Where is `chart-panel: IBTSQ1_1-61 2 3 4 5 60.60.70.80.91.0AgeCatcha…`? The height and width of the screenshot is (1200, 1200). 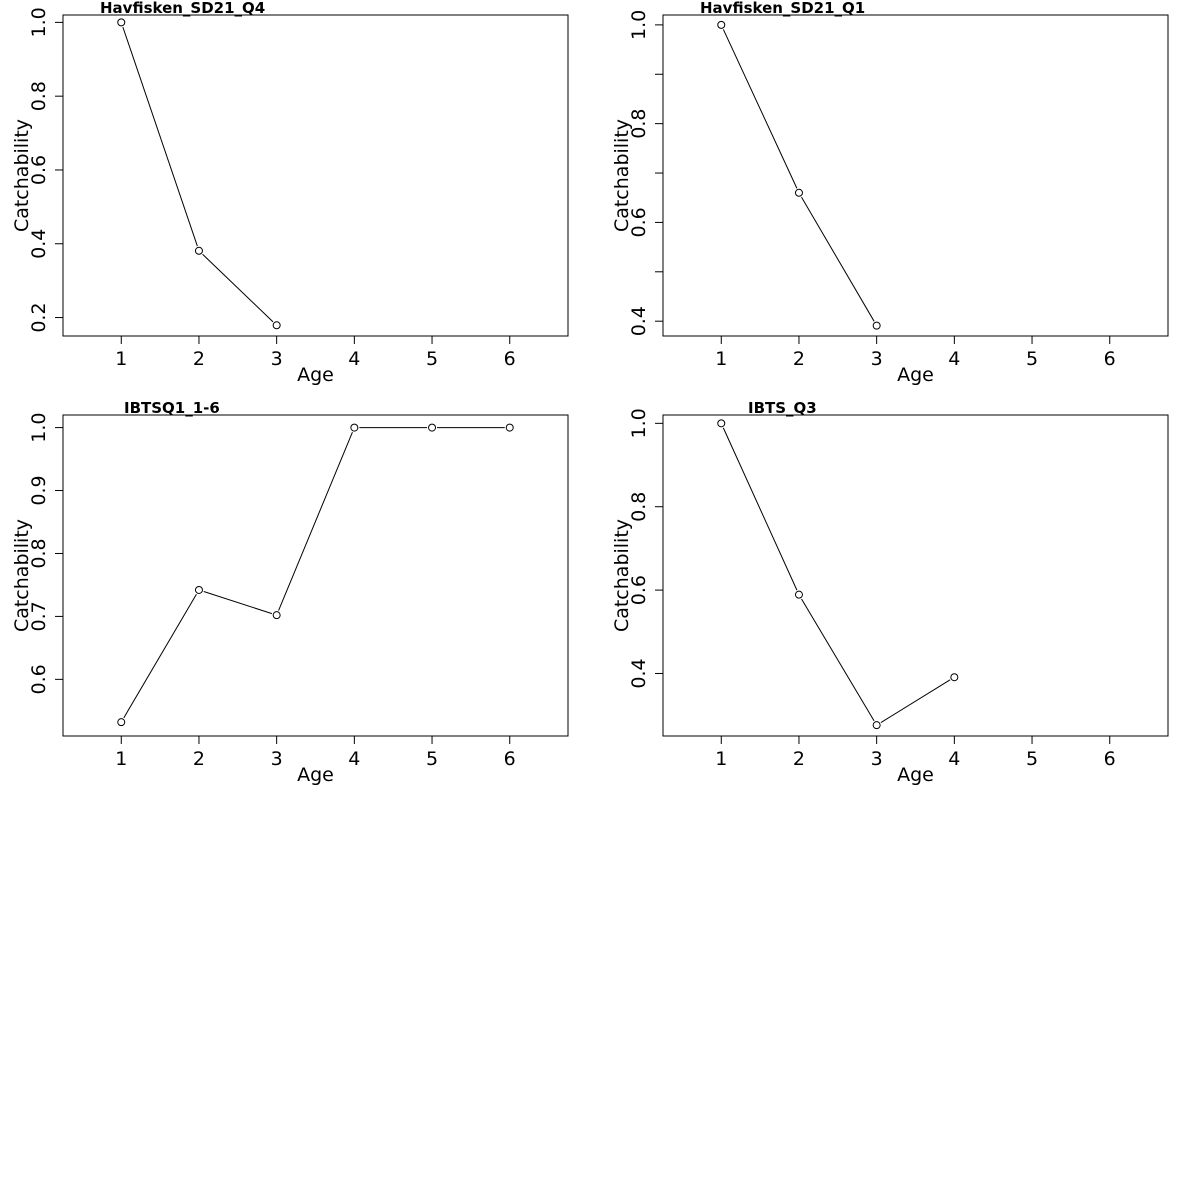 chart-panel: IBTSQ1_1-61 2 3 4 5 60.60.70.80.91.0AgeCatcha… is located at coordinates (289, 592).